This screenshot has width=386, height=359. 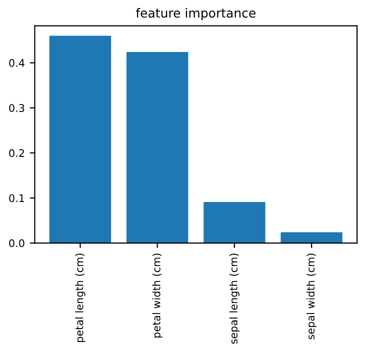 I want to click on y-tick-label: 0.2, so click(x=16, y=153).